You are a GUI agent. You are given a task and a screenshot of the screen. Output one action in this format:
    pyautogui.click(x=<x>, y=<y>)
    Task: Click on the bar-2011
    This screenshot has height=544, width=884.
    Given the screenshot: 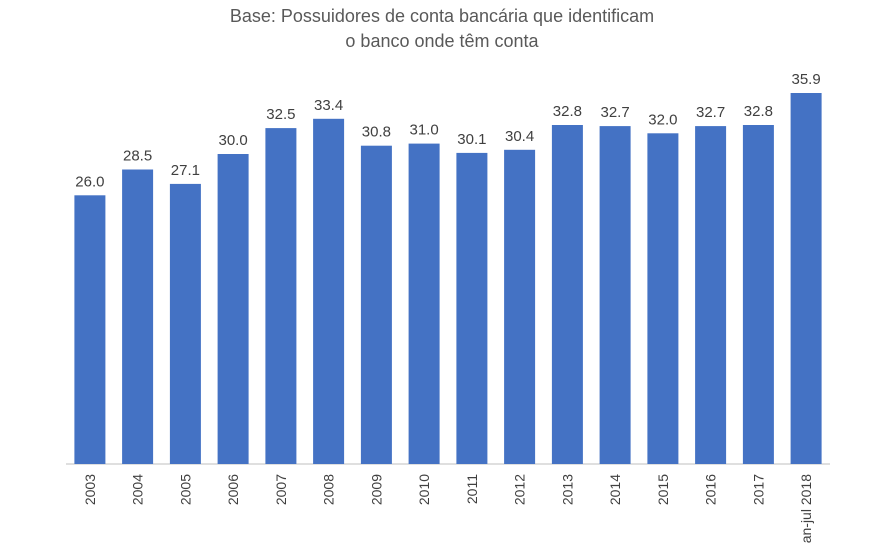 What is the action you would take?
    pyautogui.click(x=472, y=308)
    